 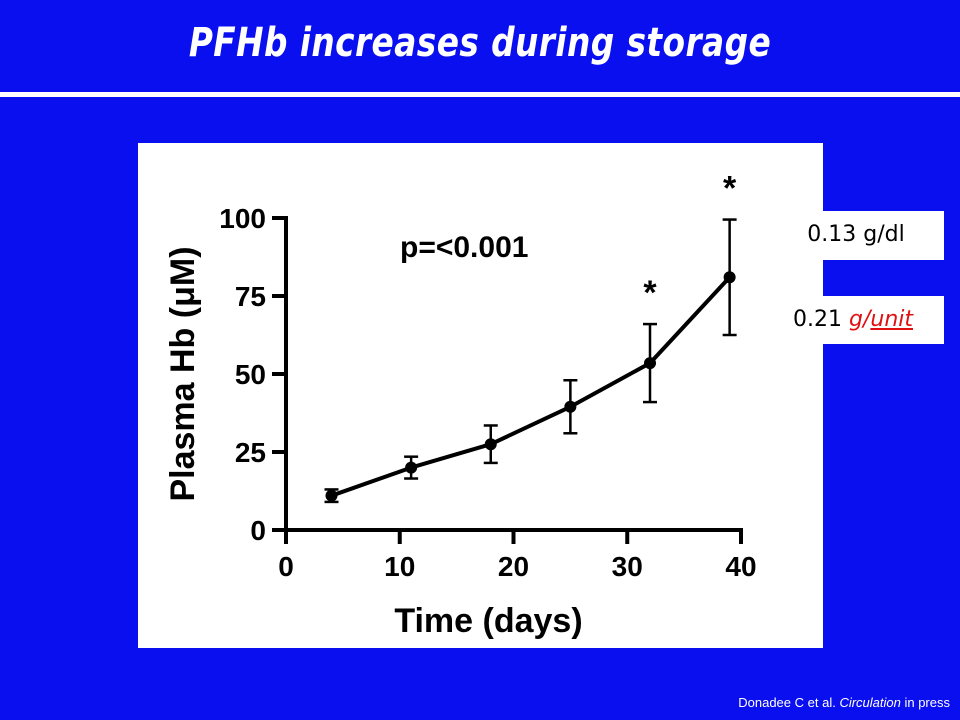 What do you see at coordinates (250, 452) in the screenshot?
I see `y-tick-label: 25` at bounding box center [250, 452].